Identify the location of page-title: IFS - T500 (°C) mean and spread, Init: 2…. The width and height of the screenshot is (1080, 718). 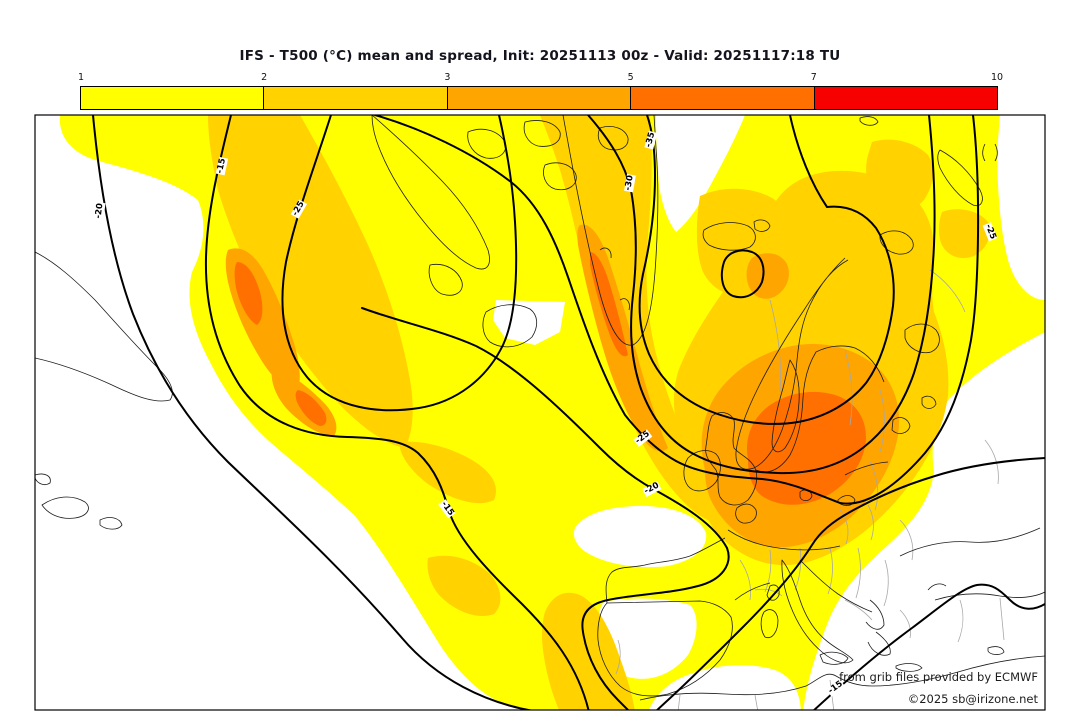
(540, 56).